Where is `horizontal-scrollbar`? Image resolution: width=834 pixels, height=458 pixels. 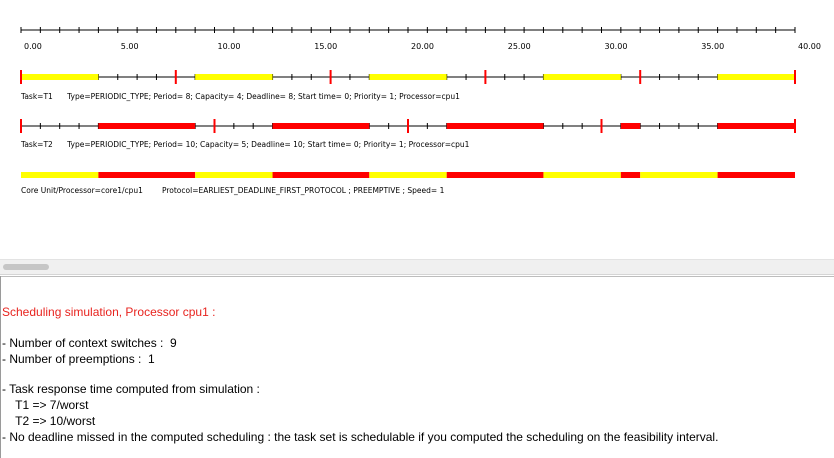
horizontal-scrollbar is located at coordinates (417, 267).